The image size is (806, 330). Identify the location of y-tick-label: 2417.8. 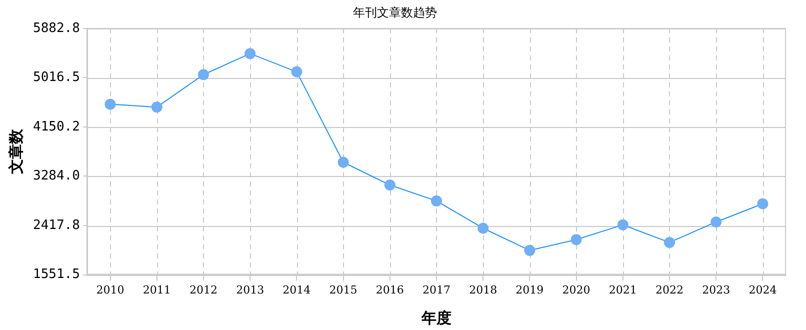
(56, 225).